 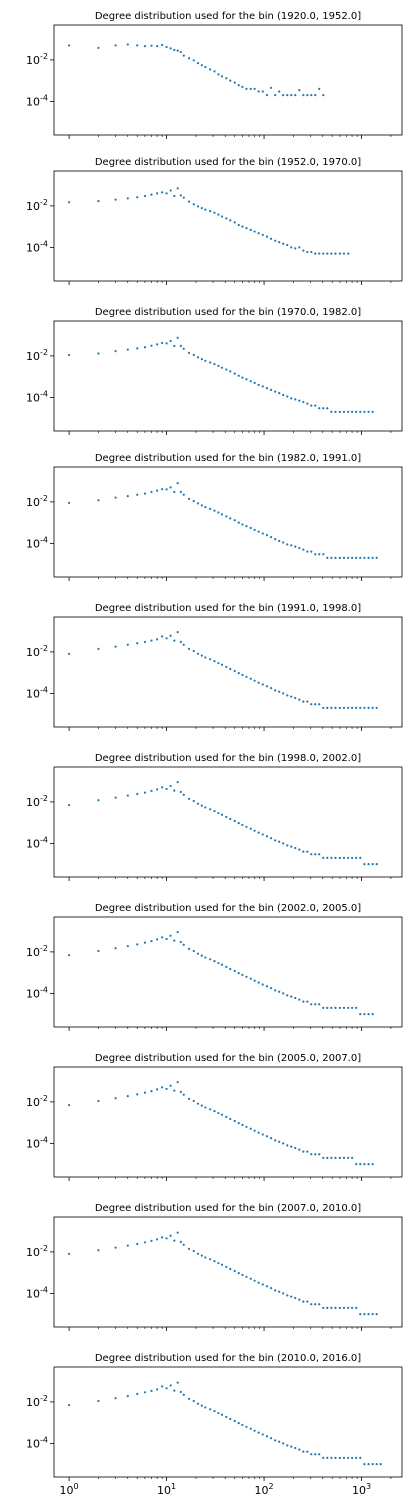 I want to click on y-tick-label: 10⁻², so click(x=37, y=205).